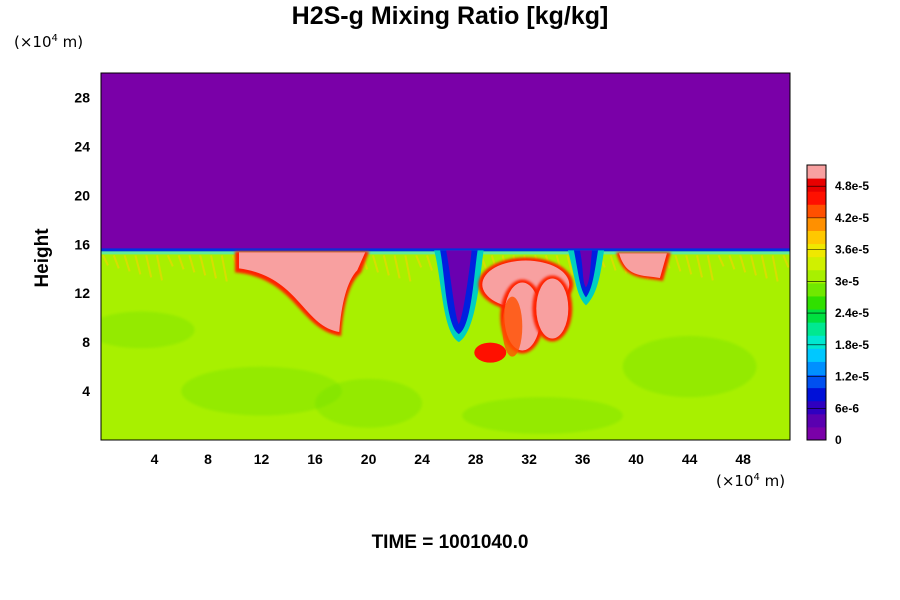  I want to click on y-tick-label: 20, so click(82, 195).